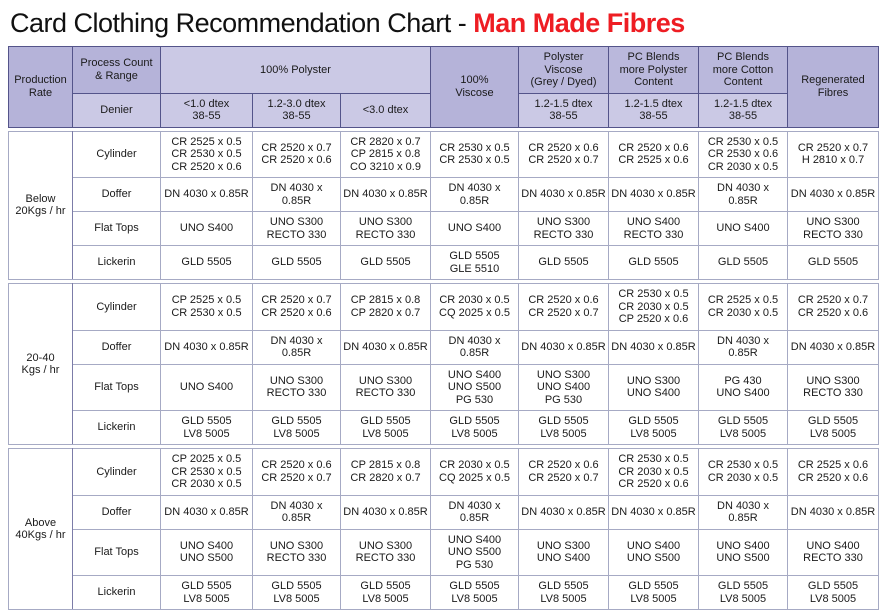 The width and height of the screenshot is (886, 610). Describe the element at coordinates (40, 529) in the screenshot. I see `production-rate-cell: Above 40Kgs / hr` at that location.